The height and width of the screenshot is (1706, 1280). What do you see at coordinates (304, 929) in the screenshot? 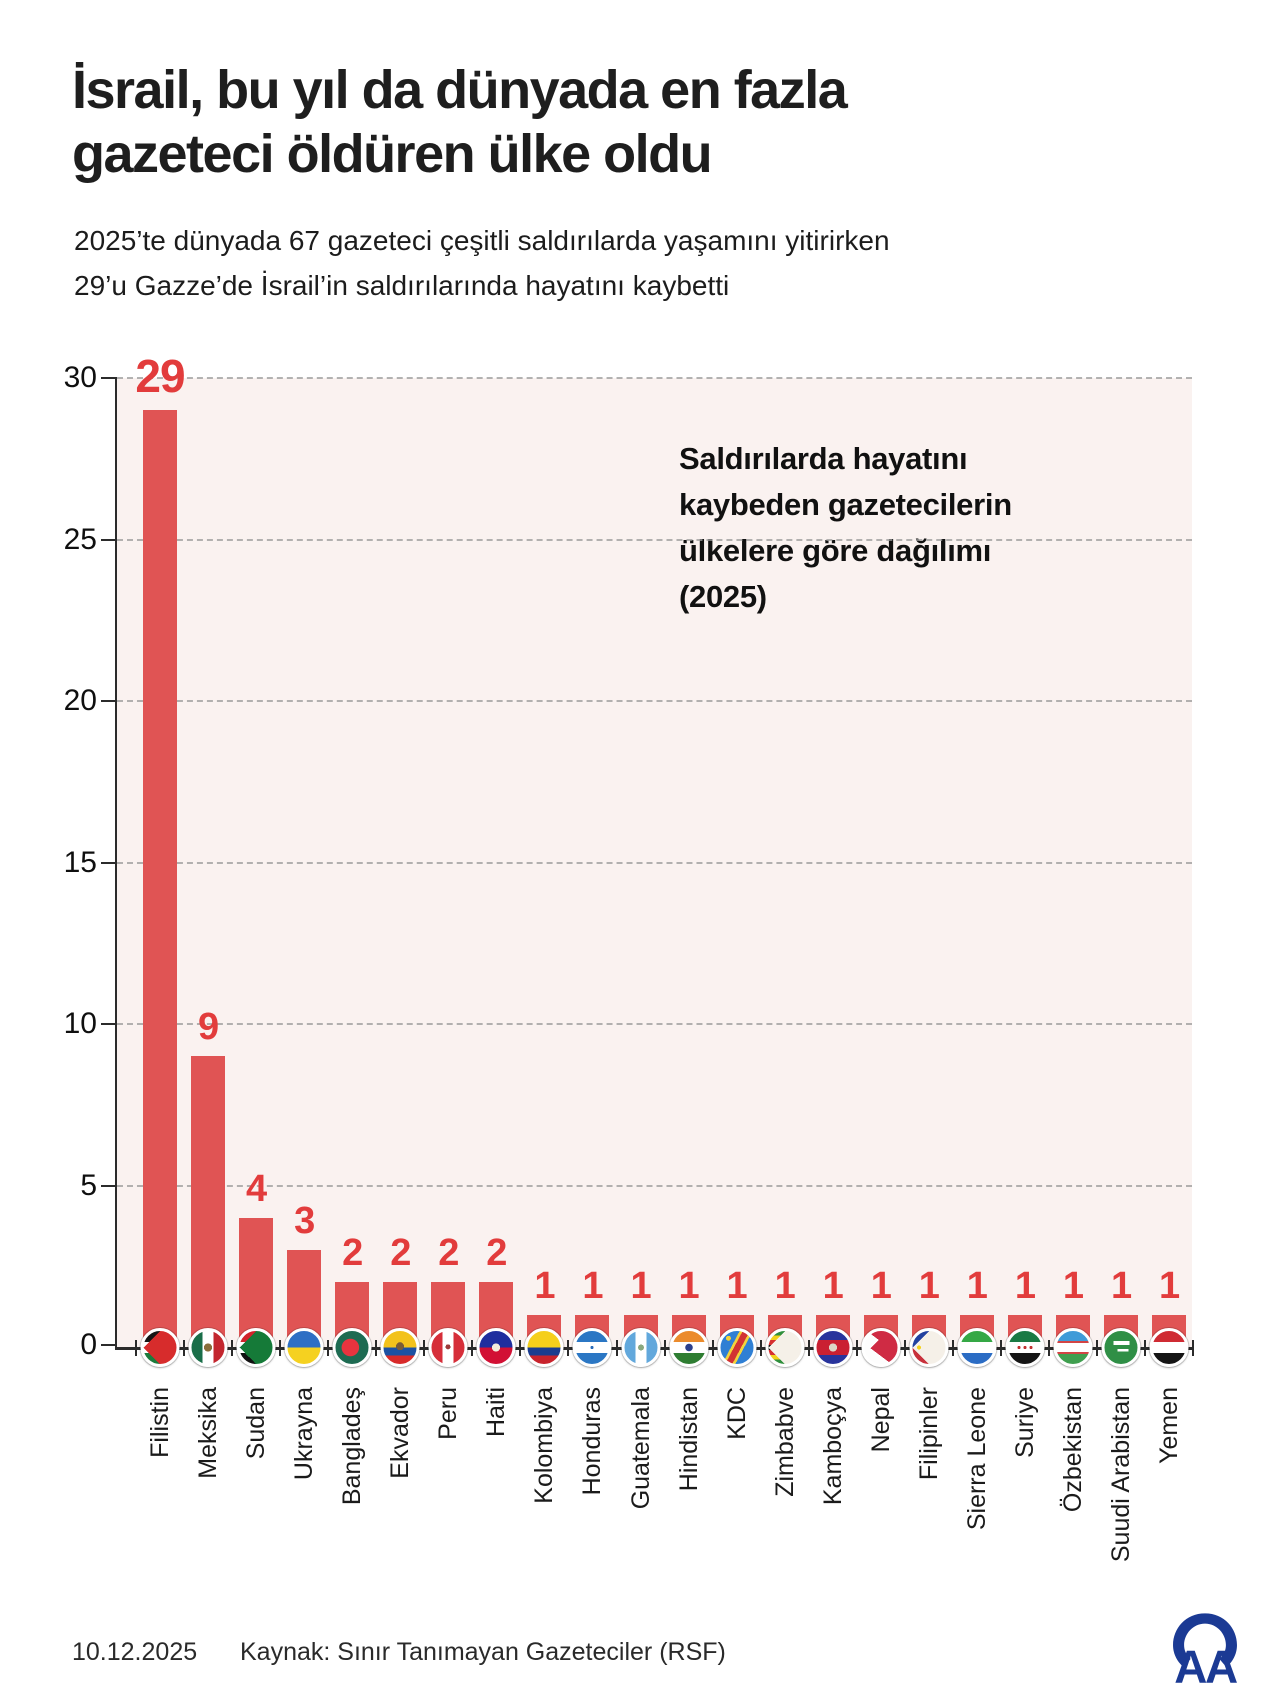
I see `bar-group-ukraine: 3 Ukrayna` at bounding box center [304, 929].